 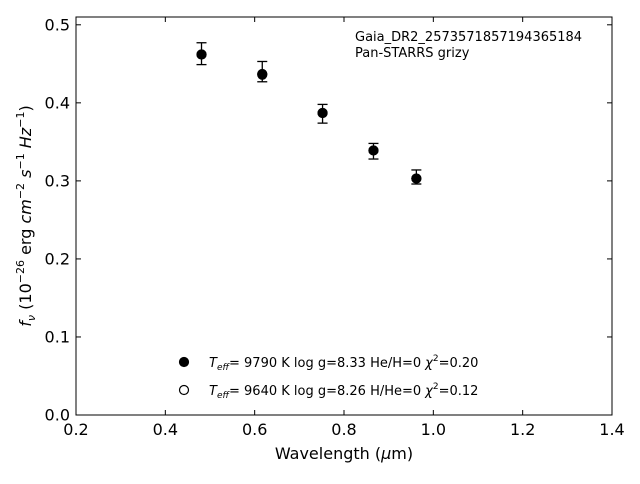 What do you see at coordinates (254, 429) in the screenshot?
I see `x-tick-label: 0.6` at bounding box center [254, 429].